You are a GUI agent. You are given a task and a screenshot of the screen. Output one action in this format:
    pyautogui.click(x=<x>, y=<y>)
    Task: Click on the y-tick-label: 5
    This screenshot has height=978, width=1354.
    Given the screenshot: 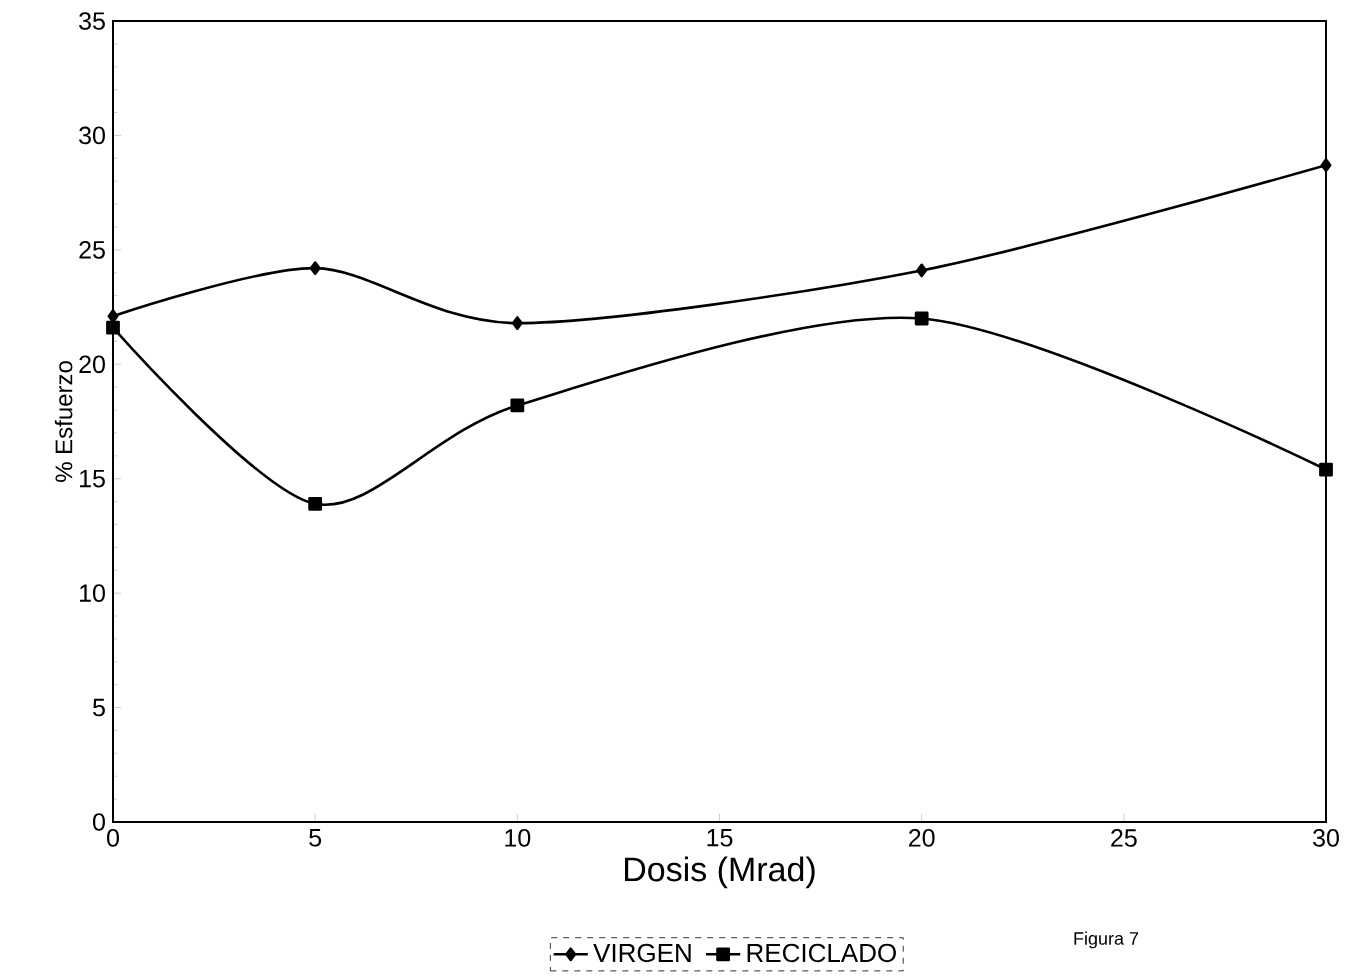 What is the action you would take?
    pyautogui.click(x=99, y=707)
    